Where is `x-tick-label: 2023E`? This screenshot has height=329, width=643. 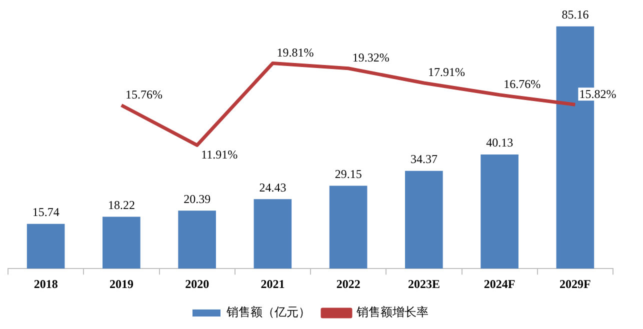
x-tick-label: 2023E is located at coordinates (424, 283).